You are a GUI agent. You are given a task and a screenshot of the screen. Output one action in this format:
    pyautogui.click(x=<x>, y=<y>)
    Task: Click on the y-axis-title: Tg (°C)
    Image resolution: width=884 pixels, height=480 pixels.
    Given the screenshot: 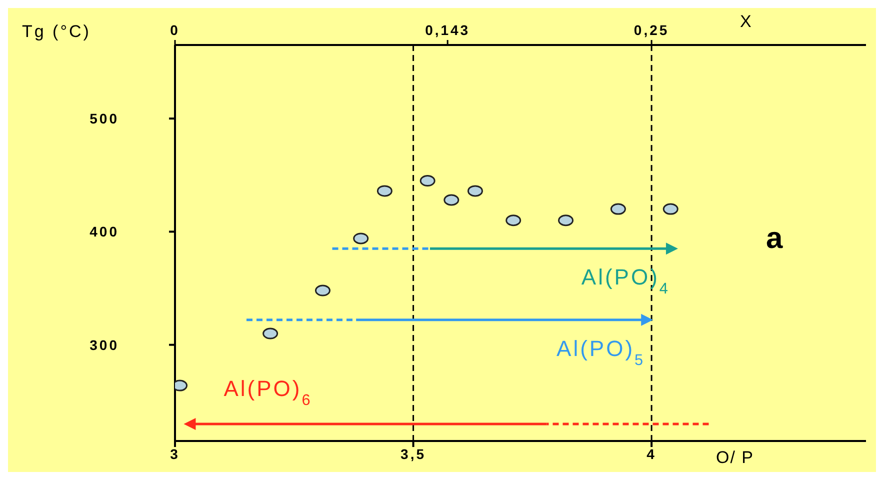 What is the action you would take?
    pyautogui.click(x=56, y=32)
    